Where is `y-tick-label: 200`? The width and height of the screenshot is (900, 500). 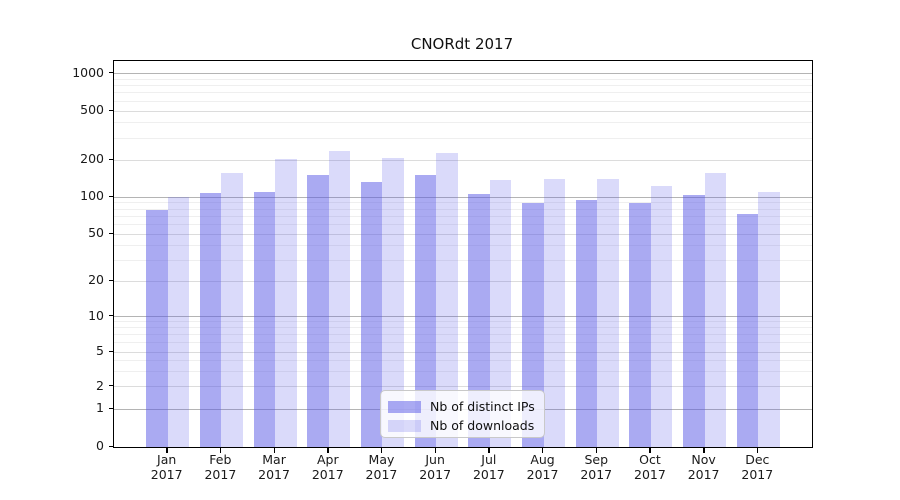 y-tick-label: 200 is located at coordinates (92, 158).